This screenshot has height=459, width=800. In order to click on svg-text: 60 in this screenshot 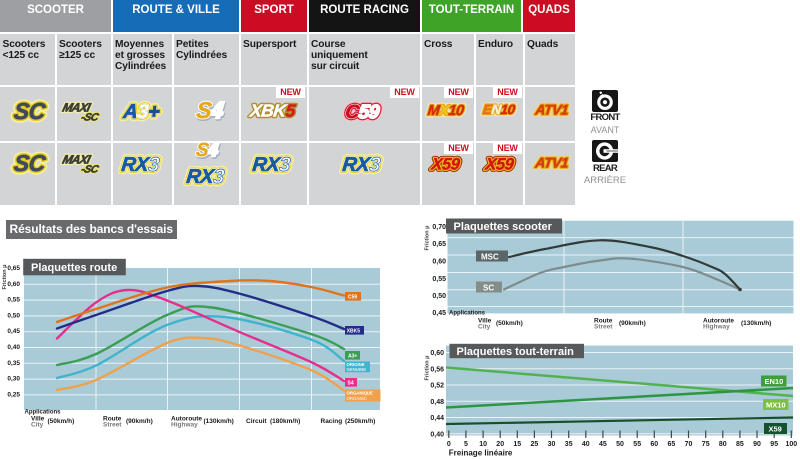, I will do `click(654, 444)`.